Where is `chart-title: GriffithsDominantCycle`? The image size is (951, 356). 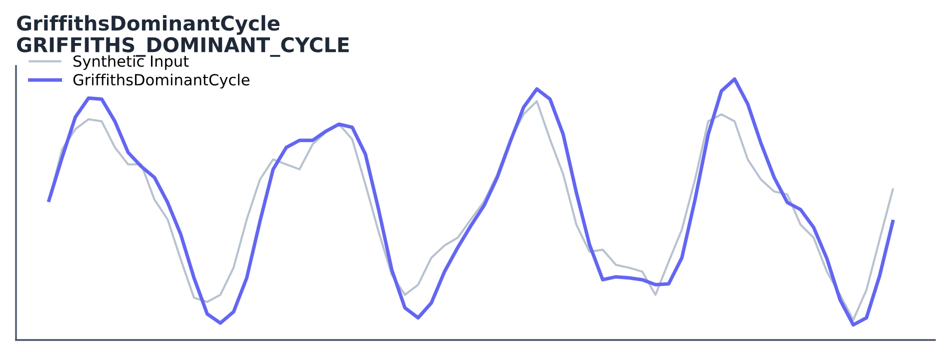
chart-title: GriffithsDominantCycle is located at coordinates (148, 25).